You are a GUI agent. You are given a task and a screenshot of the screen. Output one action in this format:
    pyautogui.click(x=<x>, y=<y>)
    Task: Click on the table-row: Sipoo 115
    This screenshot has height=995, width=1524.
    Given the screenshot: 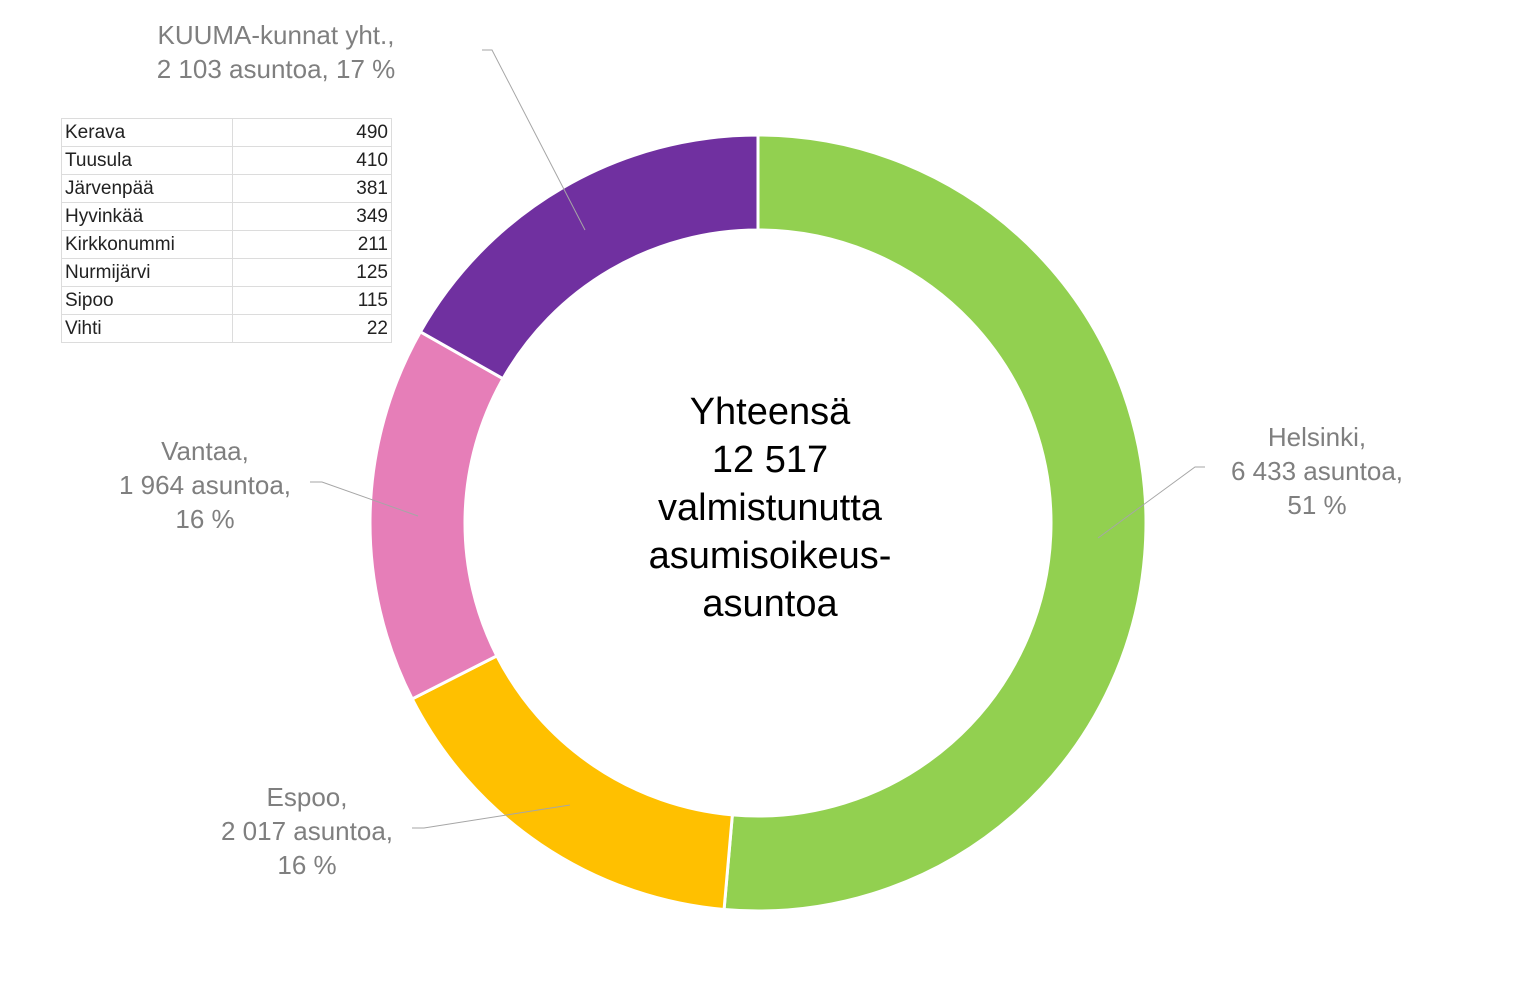 What is the action you would take?
    pyautogui.click(x=226, y=300)
    